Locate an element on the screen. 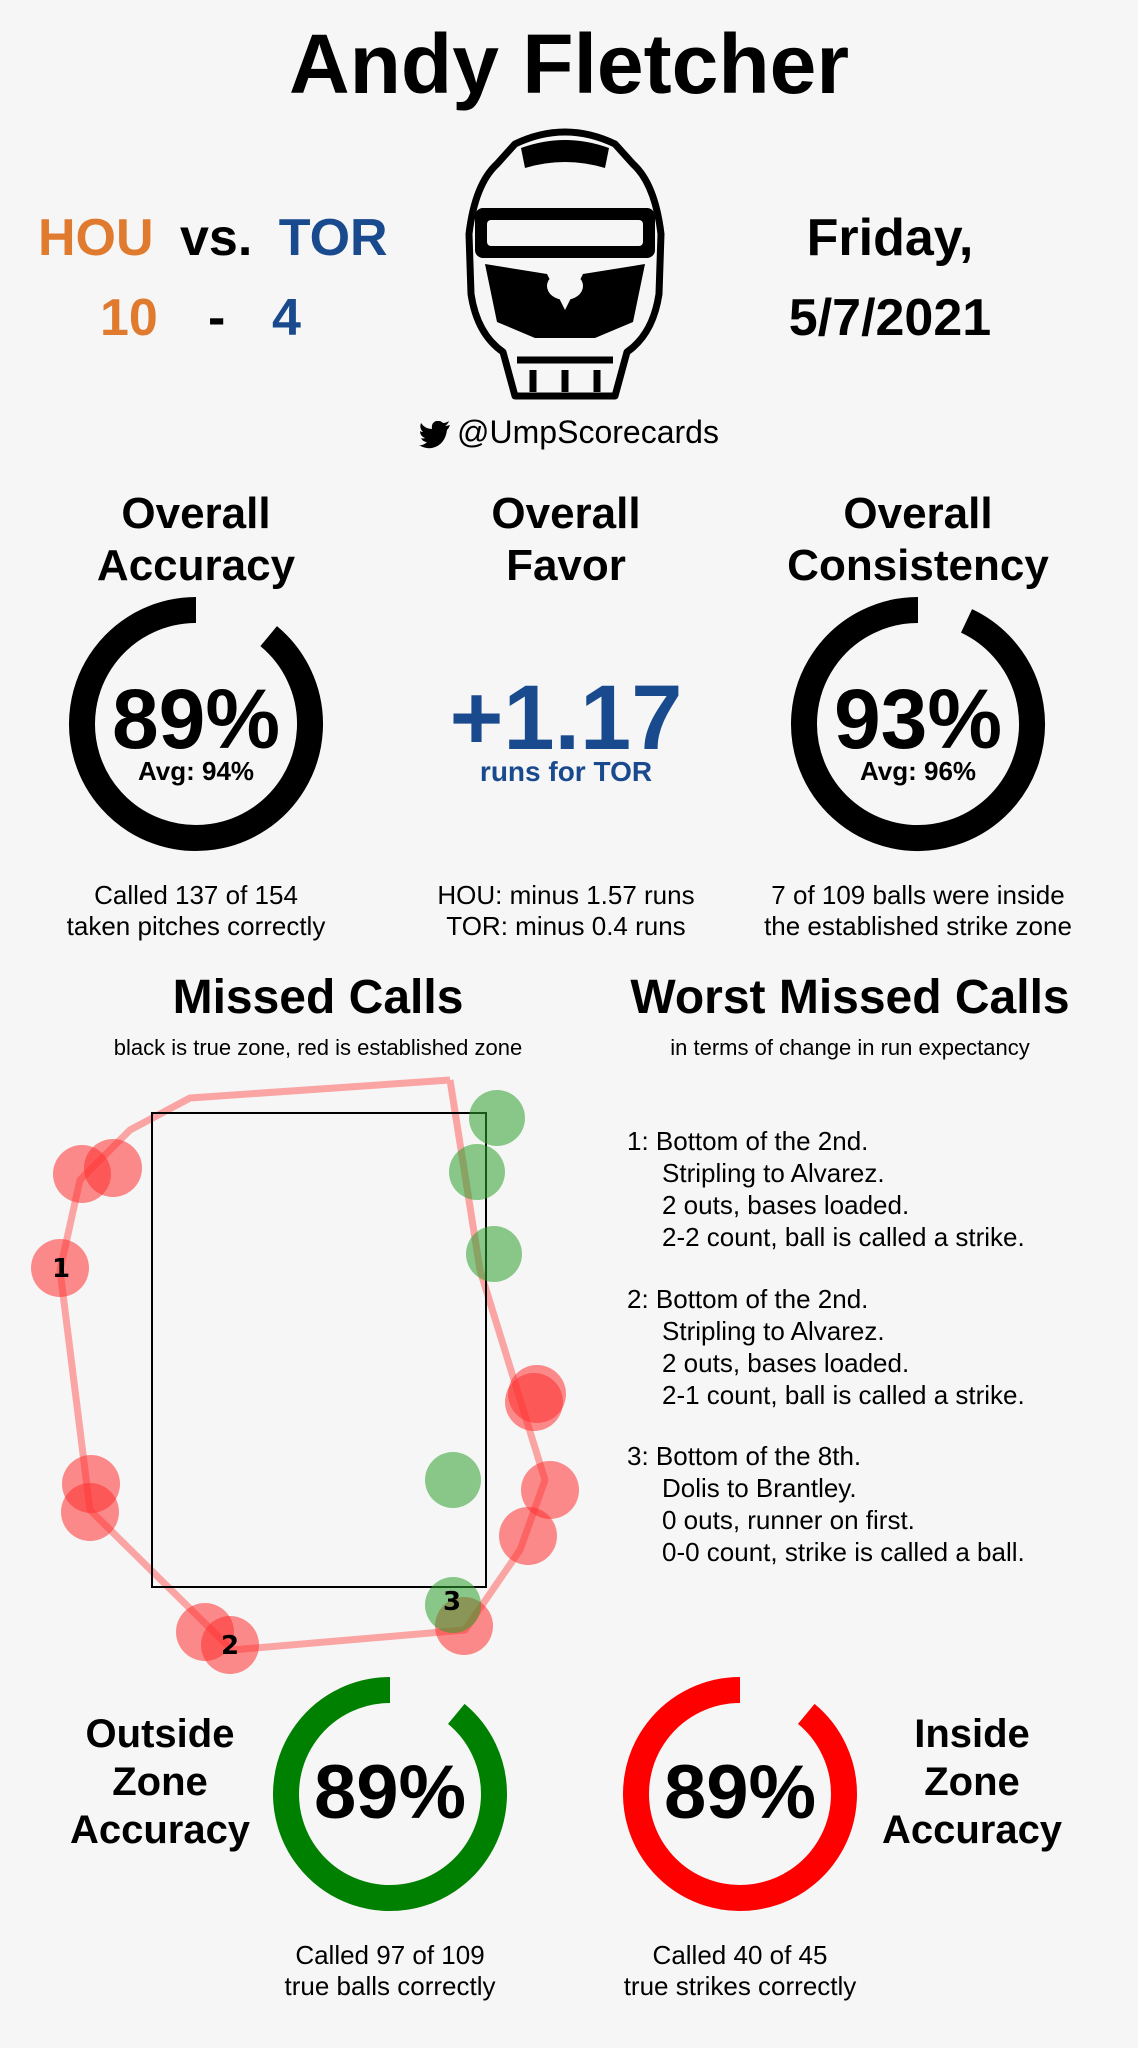 This screenshot has height=2048, width=1138. consistency-value: 93% is located at coordinates (918, 719).